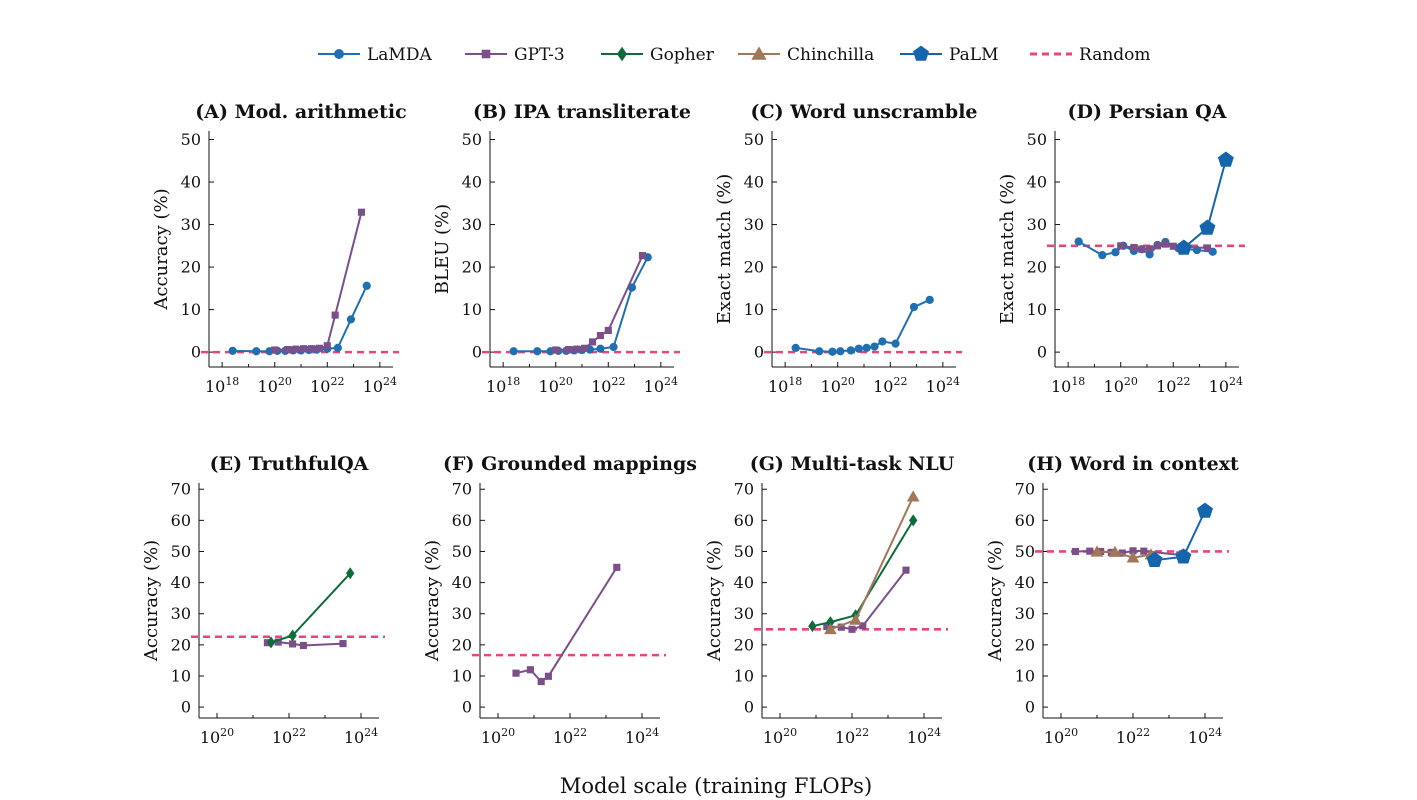 This screenshot has height=800, width=1417. Describe the element at coordinates (852, 464) in the screenshot. I see `panel-title: (G) Multi-task NLU` at that location.